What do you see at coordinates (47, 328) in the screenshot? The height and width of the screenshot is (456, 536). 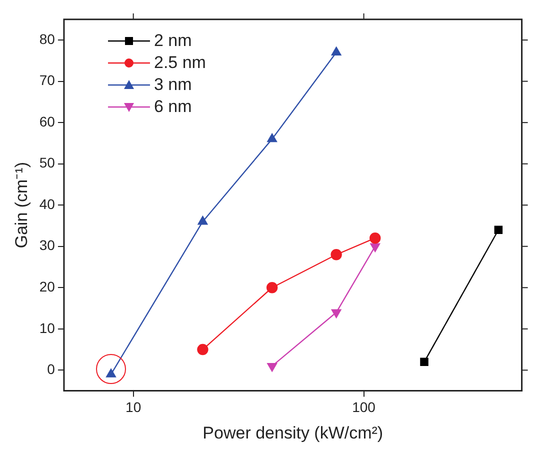 I see `y-tick-label: 10` at bounding box center [47, 328].